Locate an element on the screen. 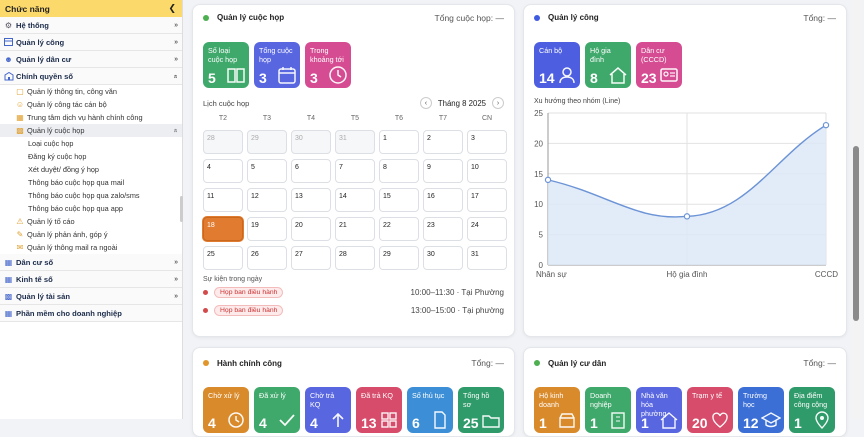 The image size is (864, 437). school-icon is located at coordinates (771, 420).